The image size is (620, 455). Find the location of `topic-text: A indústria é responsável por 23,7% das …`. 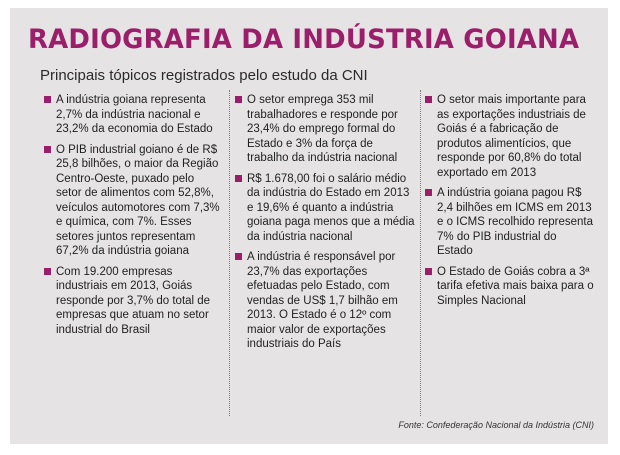

topic-text: A indústria é responsável por 23,7% das … is located at coordinates (322, 300).